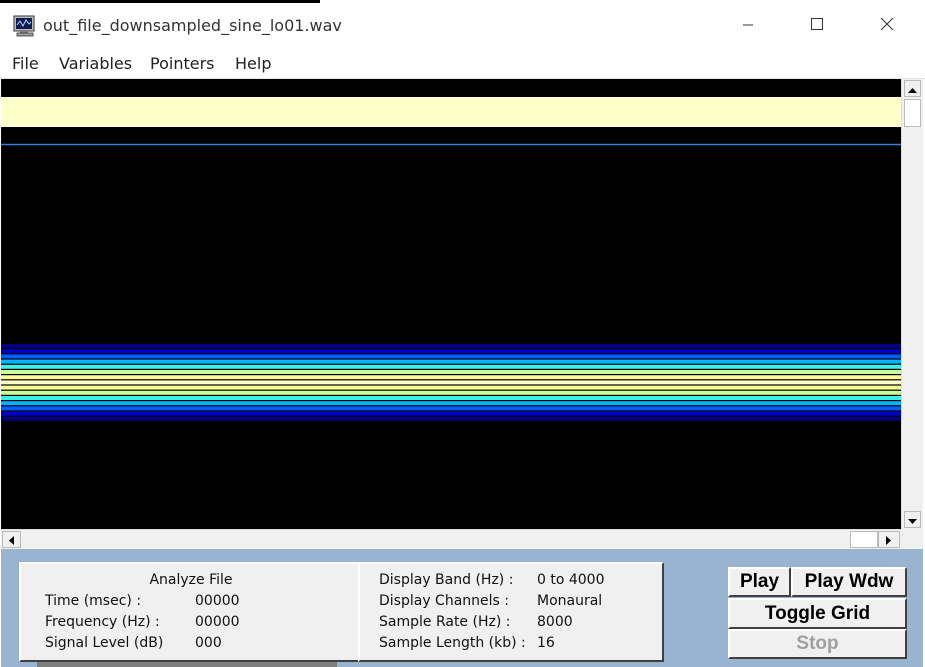 The height and width of the screenshot is (667, 925). Describe the element at coordinates (217, 622) in the screenshot. I see `frequency-value: 00000` at that location.